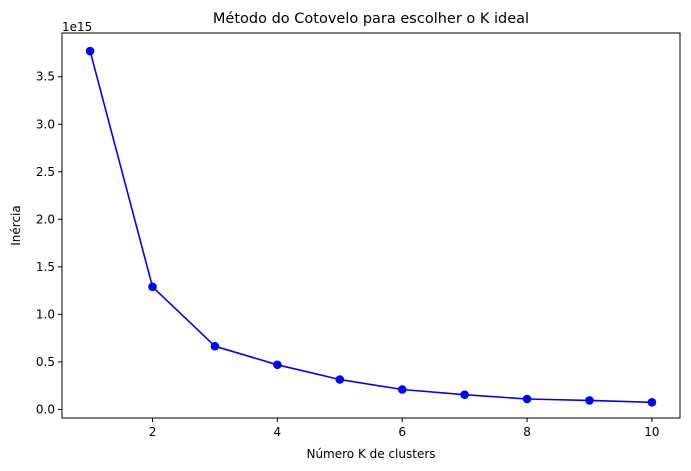  What do you see at coordinates (45, 362) in the screenshot?
I see `y-tick-label: 0.5` at bounding box center [45, 362].